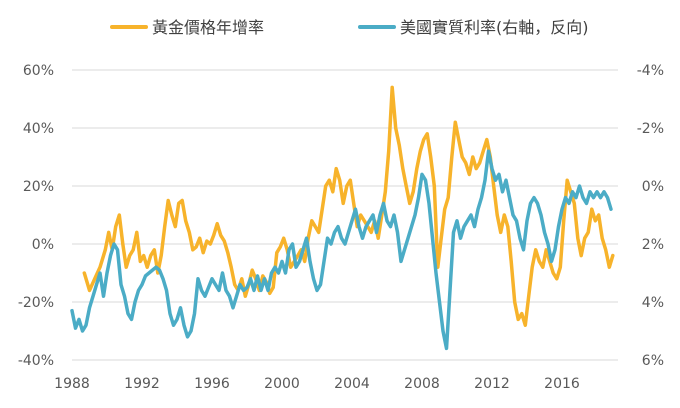  What do you see at coordinates (282, 384) in the screenshot?
I see `x-tick-label: 2000` at bounding box center [282, 384].